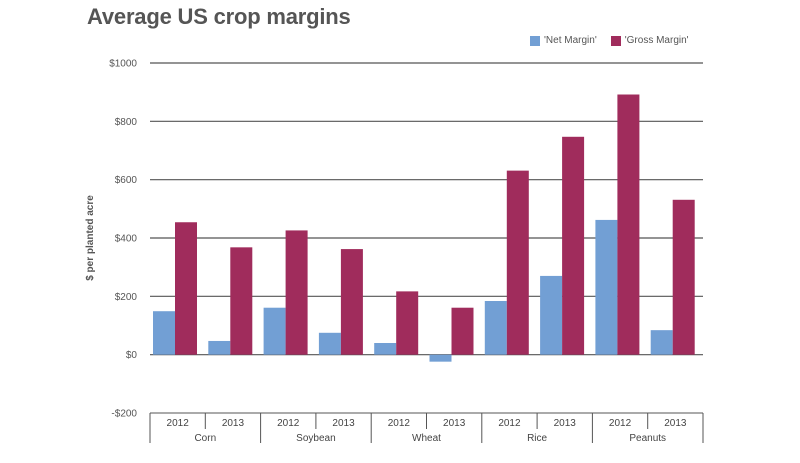 The width and height of the screenshot is (800, 463). What do you see at coordinates (656, 40) in the screenshot?
I see `legend-label-gross-margin: 'Gross Margin'` at bounding box center [656, 40].